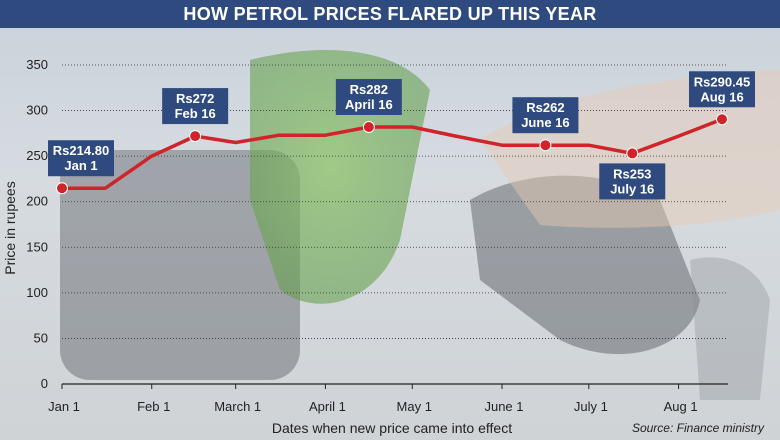  What do you see at coordinates (414, 406) in the screenshot?
I see `x-tick-label: May 1` at bounding box center [414, 406].